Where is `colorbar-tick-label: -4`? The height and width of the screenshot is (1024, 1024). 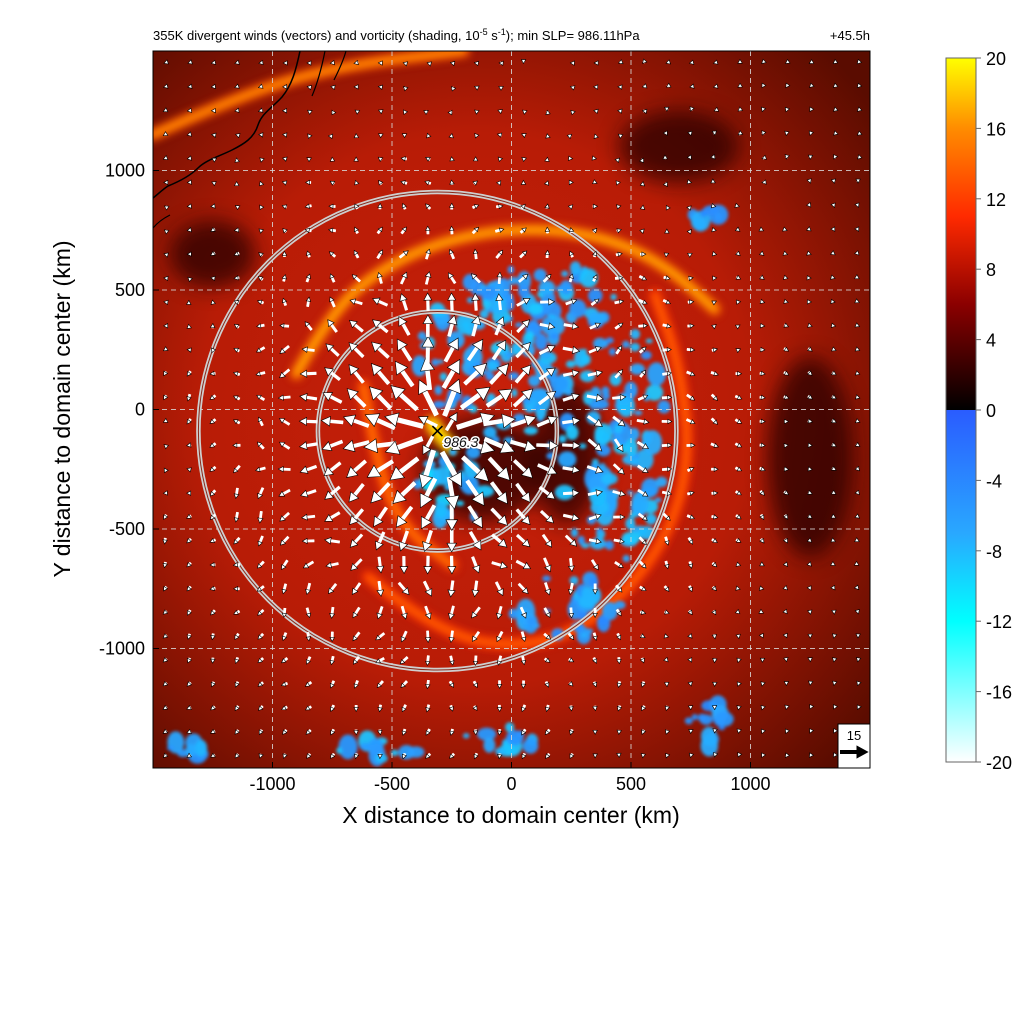
colorbar-tick-label: -4 is located at coordinates (994, 481).